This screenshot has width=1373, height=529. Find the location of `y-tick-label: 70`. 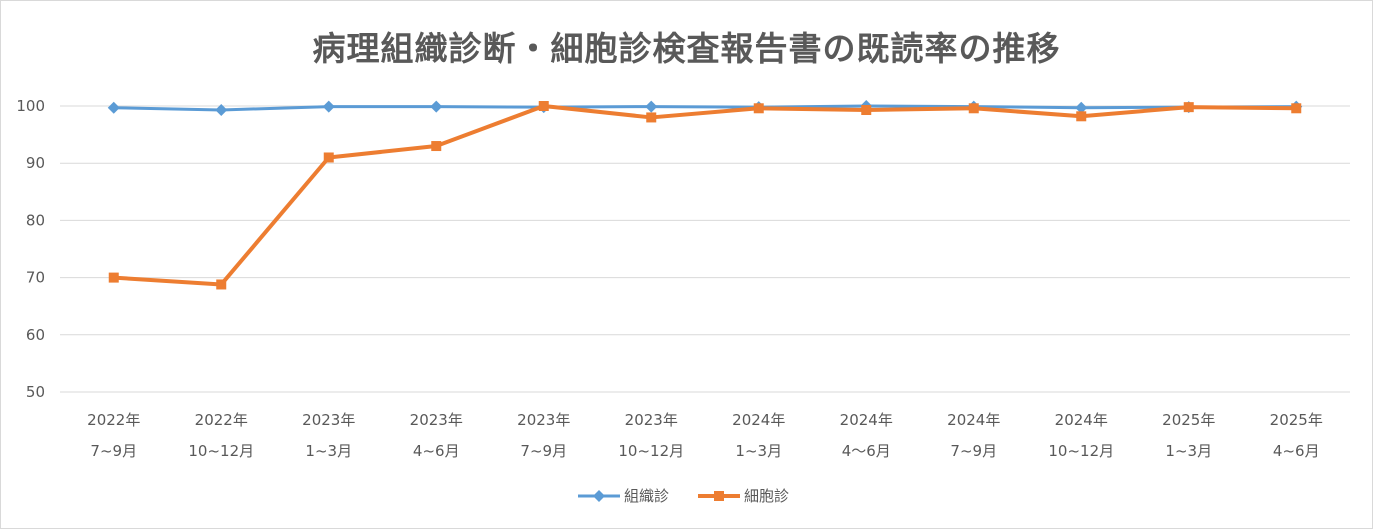

y-tick-label: 70 is located at coordinates (35, 278).